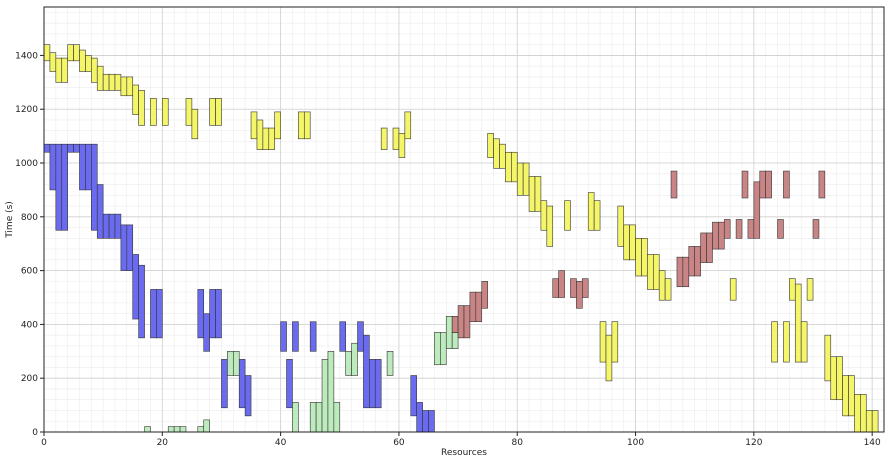 Image resolution: width=887 pixels, height=462 pixels. What do you see at coordinates (281, 443) in the screenshot?
I see `x-tick-label: 40` at bounding box center [281, 443].